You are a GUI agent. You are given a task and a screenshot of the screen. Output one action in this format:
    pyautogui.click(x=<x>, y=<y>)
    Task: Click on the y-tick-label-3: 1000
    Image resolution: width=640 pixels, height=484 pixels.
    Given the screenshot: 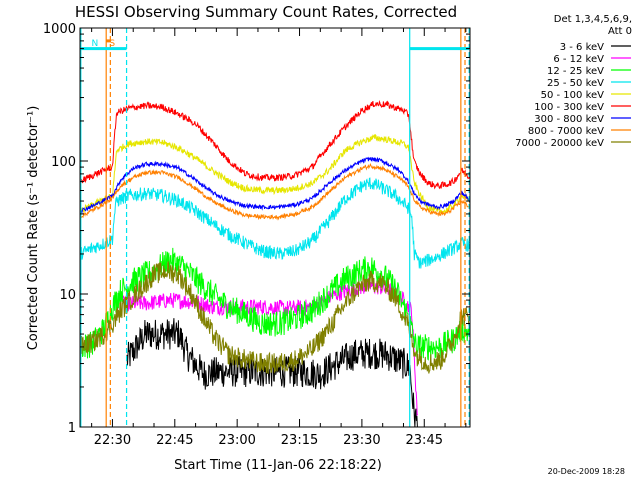 What is the action you would take?
    pyautogui.click(x=59, y=29)
    